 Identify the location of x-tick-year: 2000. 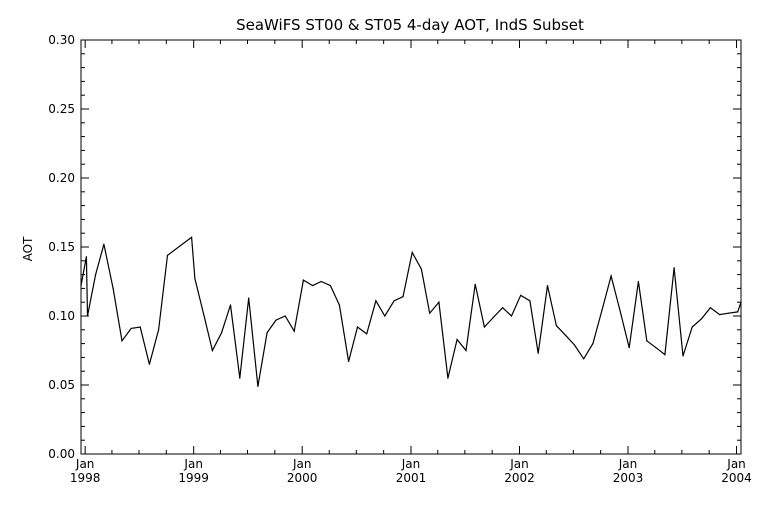
(302, 478).